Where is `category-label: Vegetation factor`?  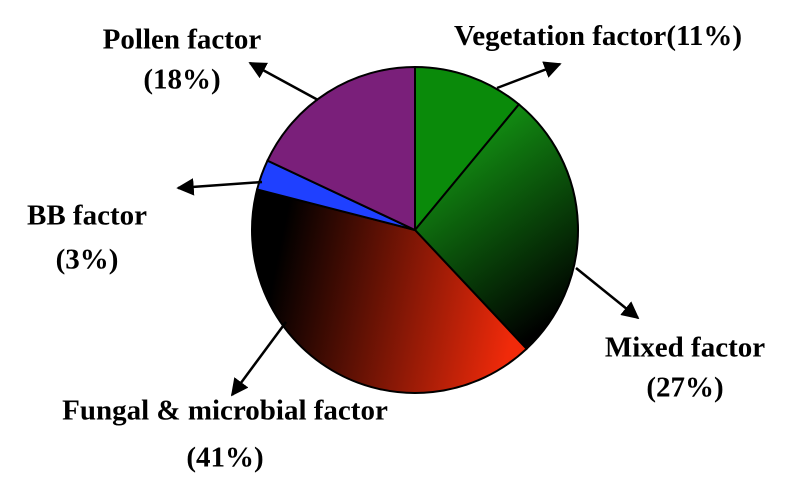
category-label: Vegetation factor is located at coordinates (560, 36).